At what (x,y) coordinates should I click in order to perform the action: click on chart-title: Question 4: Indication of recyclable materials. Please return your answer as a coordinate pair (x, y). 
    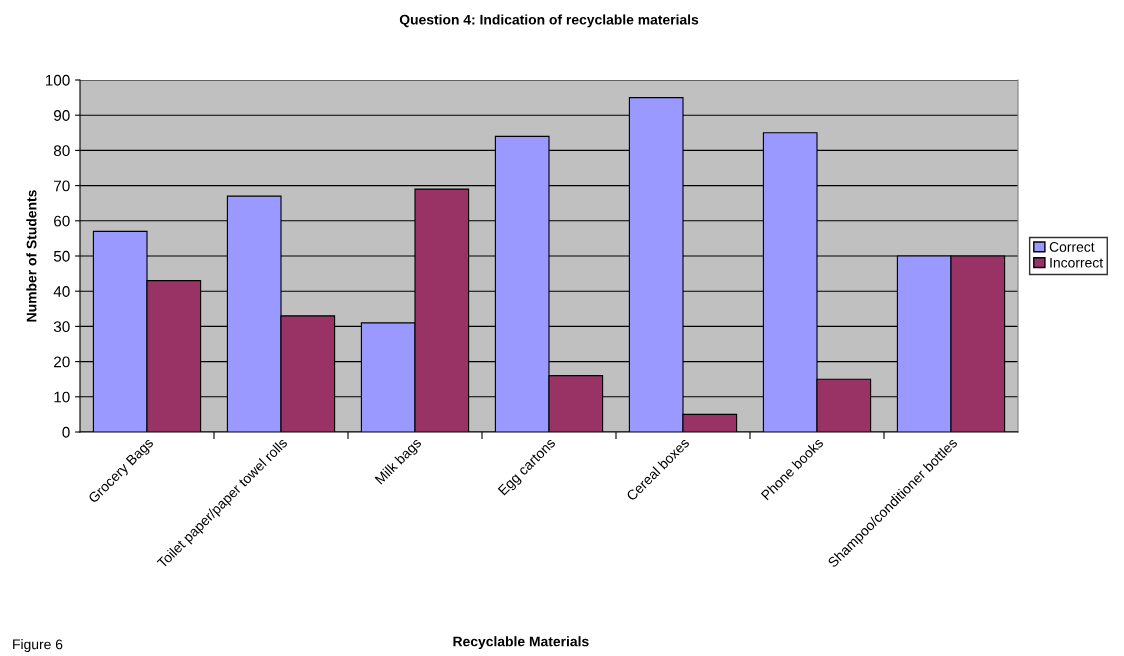
    Looking at the image, I should click on (549, 21).